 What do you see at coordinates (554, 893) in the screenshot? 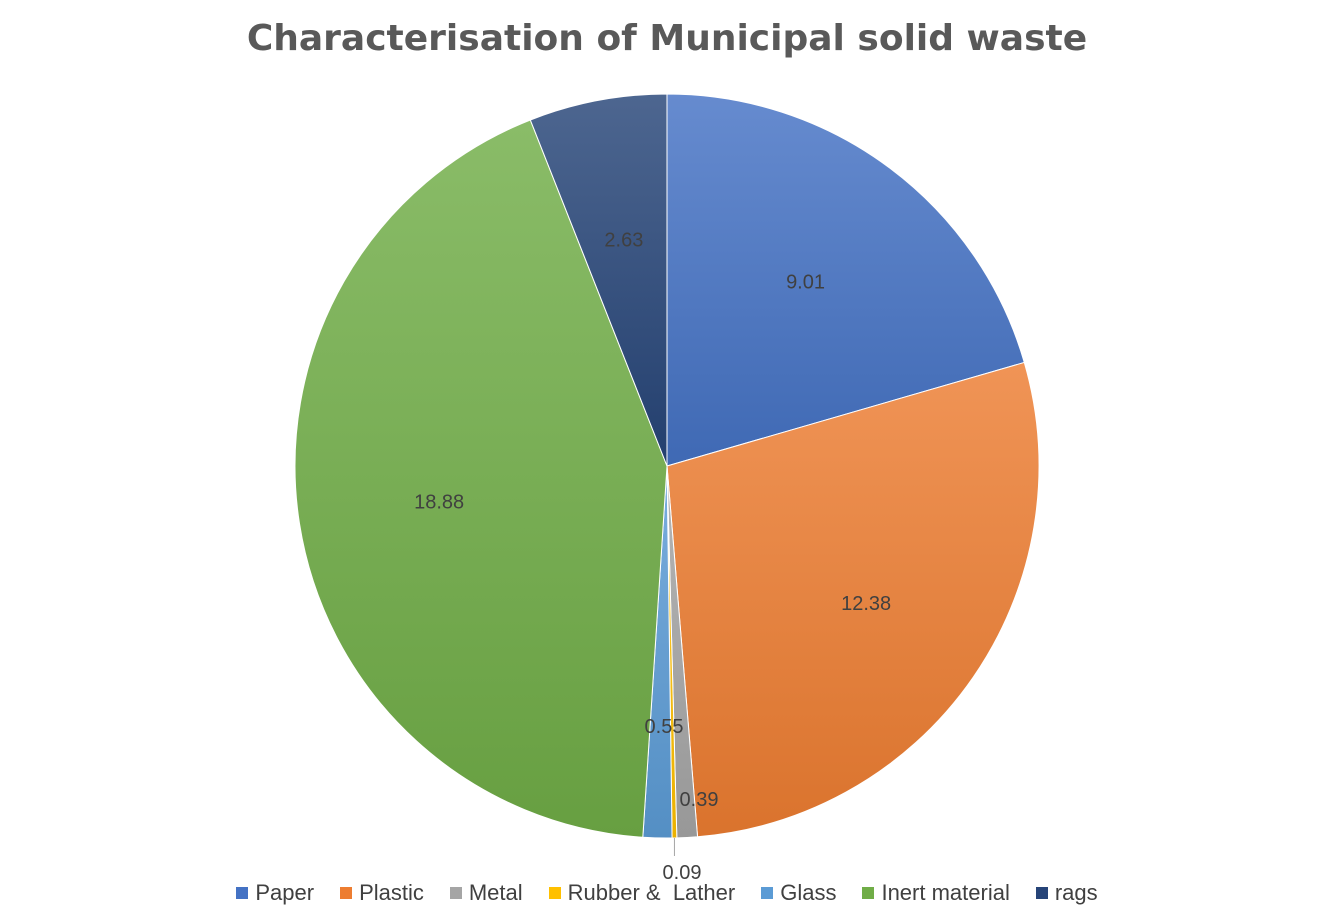
I see `legend-swatch-rubber-lather` at bounding box center [554, 893].